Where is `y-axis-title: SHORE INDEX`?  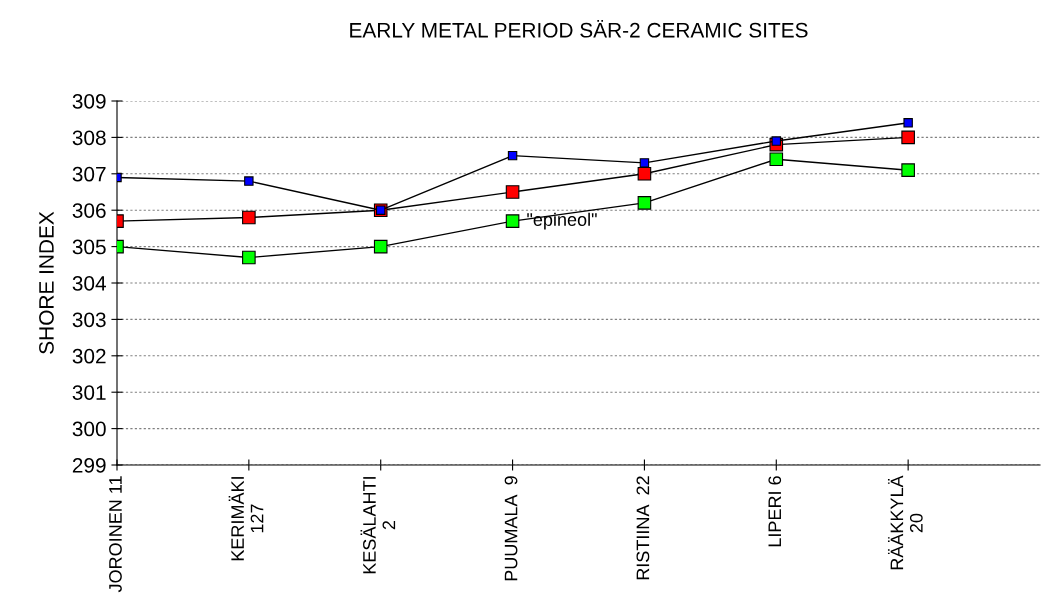 y-axis-title: SHORE INDEX is located at coordinates (46, 282).